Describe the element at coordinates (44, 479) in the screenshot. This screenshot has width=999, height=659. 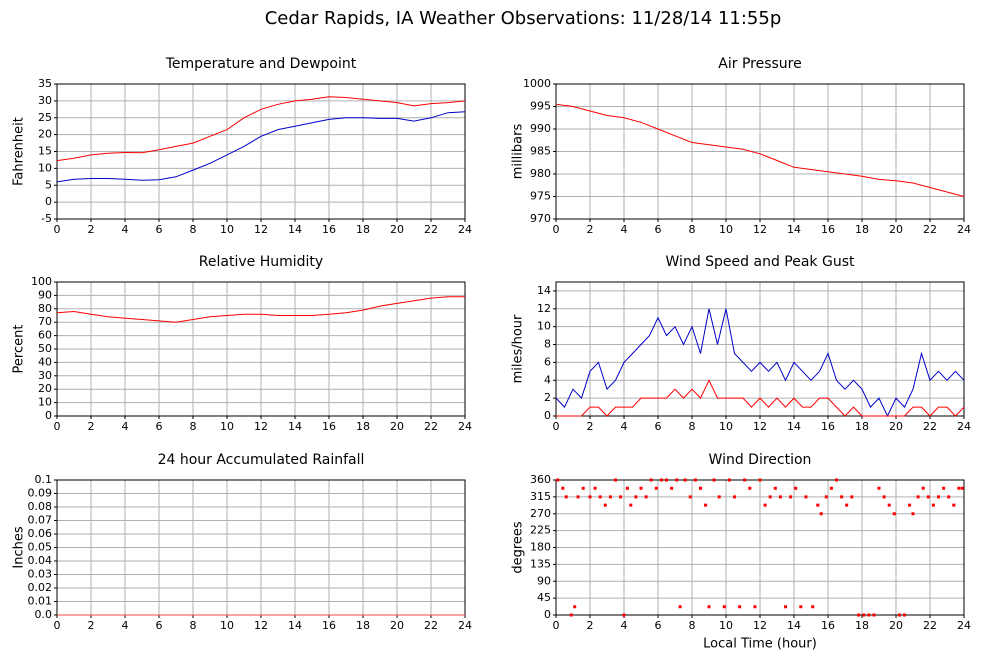
I see `y-tick-label: 0.1` at that location.